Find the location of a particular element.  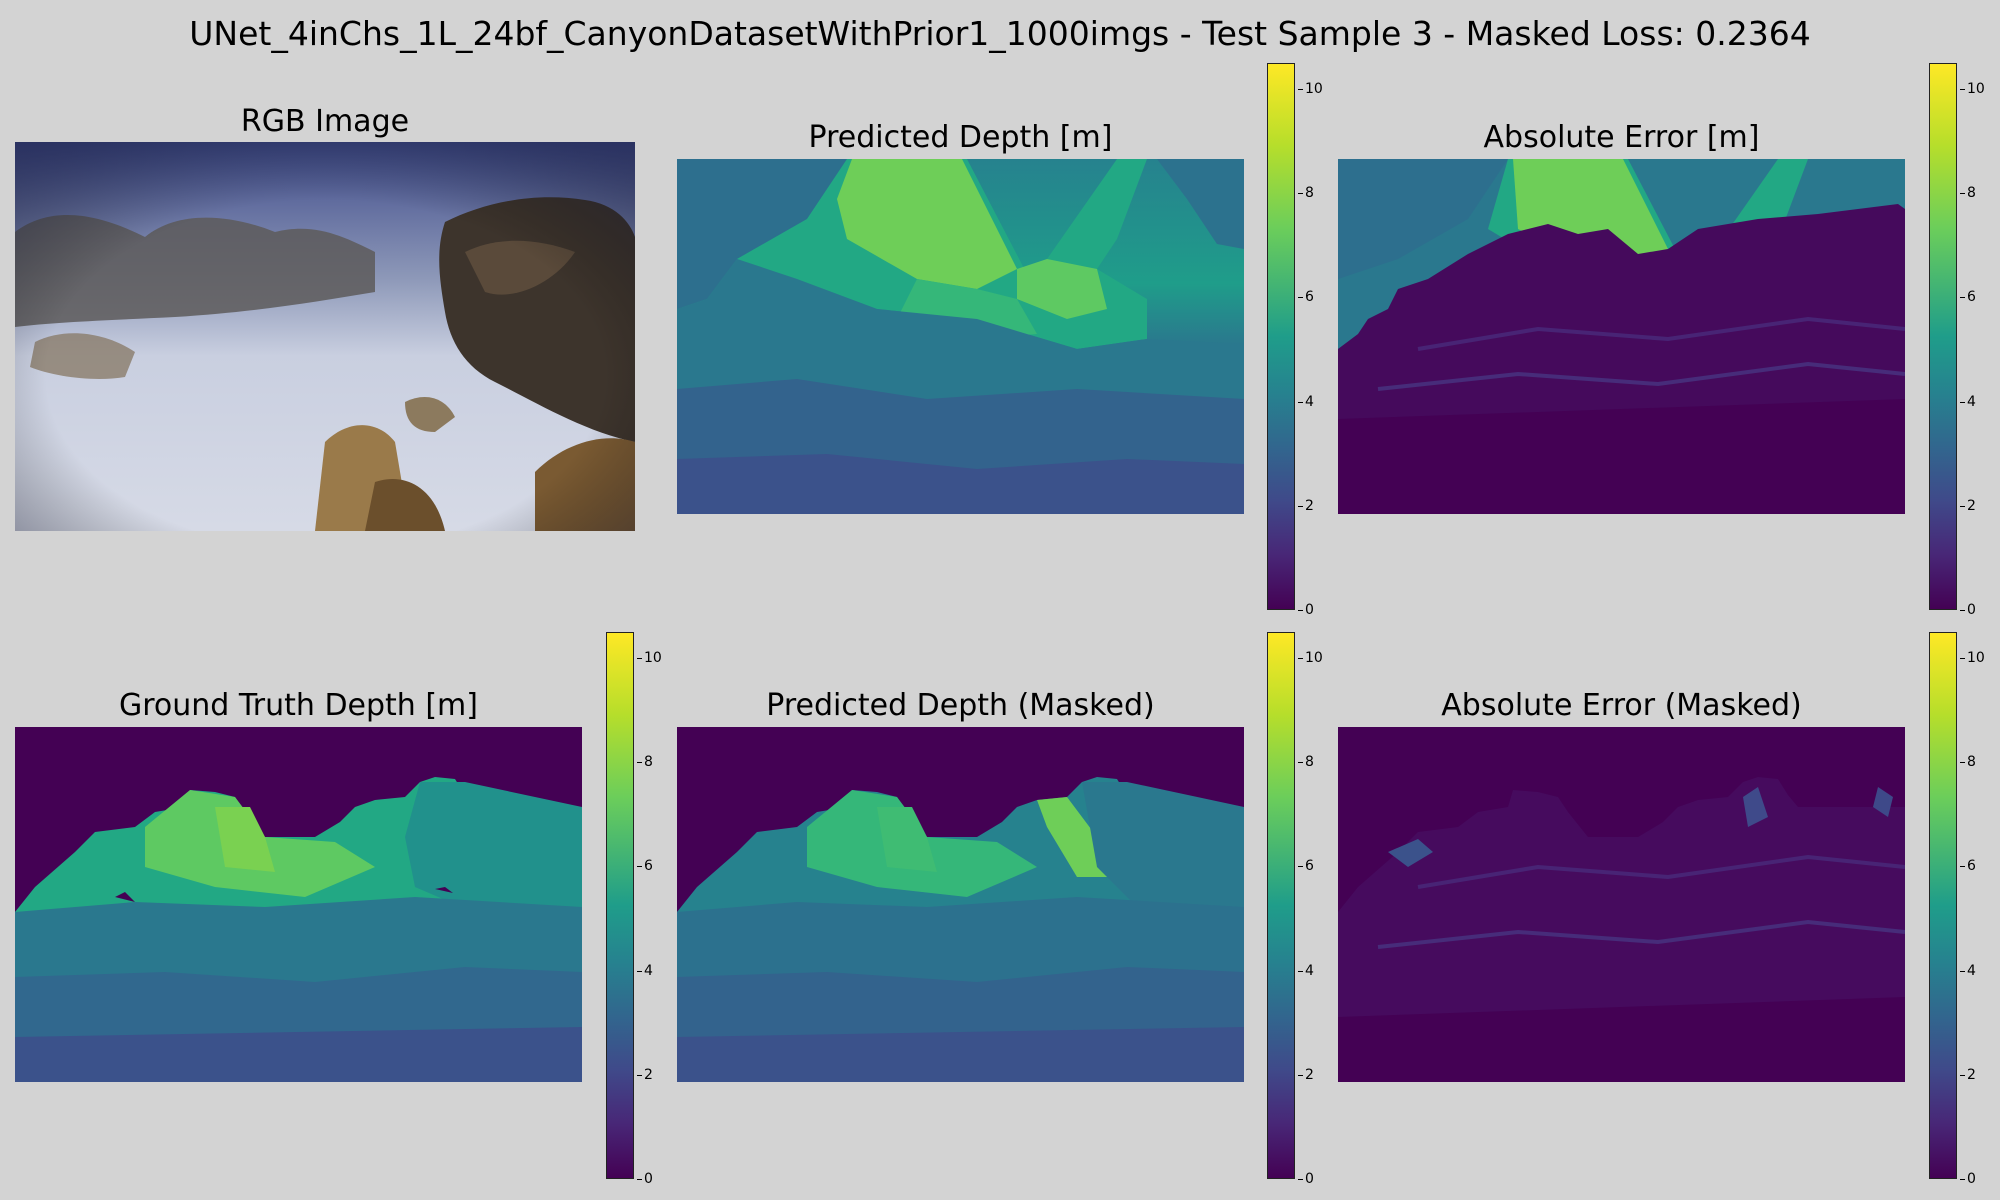

predicted-depth-map is located at coordinates (960, 336).